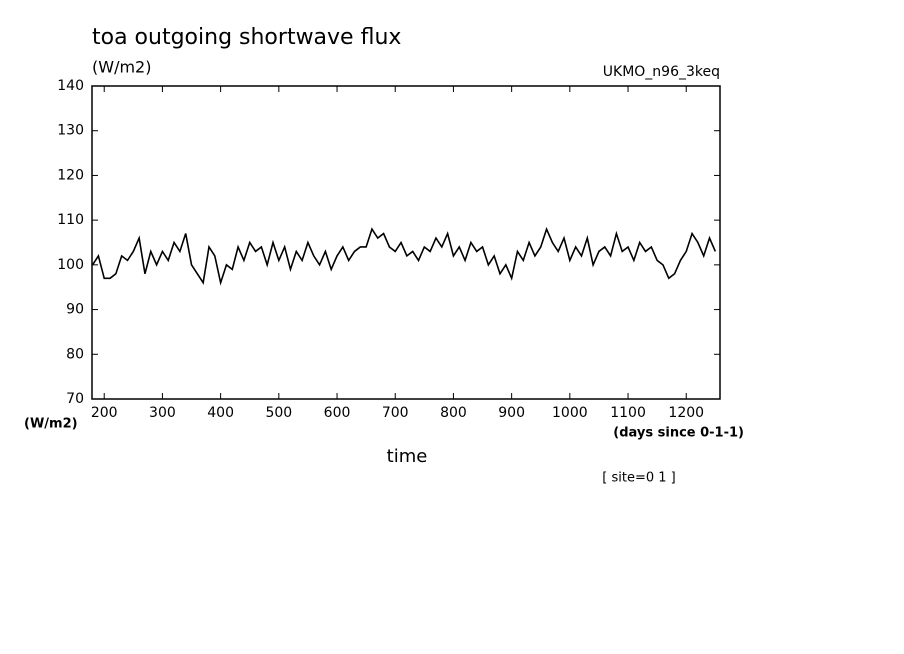  Describe the element at coordinates (453, 413) in the screenshot. I see `x-tick-label: 800` at that location.